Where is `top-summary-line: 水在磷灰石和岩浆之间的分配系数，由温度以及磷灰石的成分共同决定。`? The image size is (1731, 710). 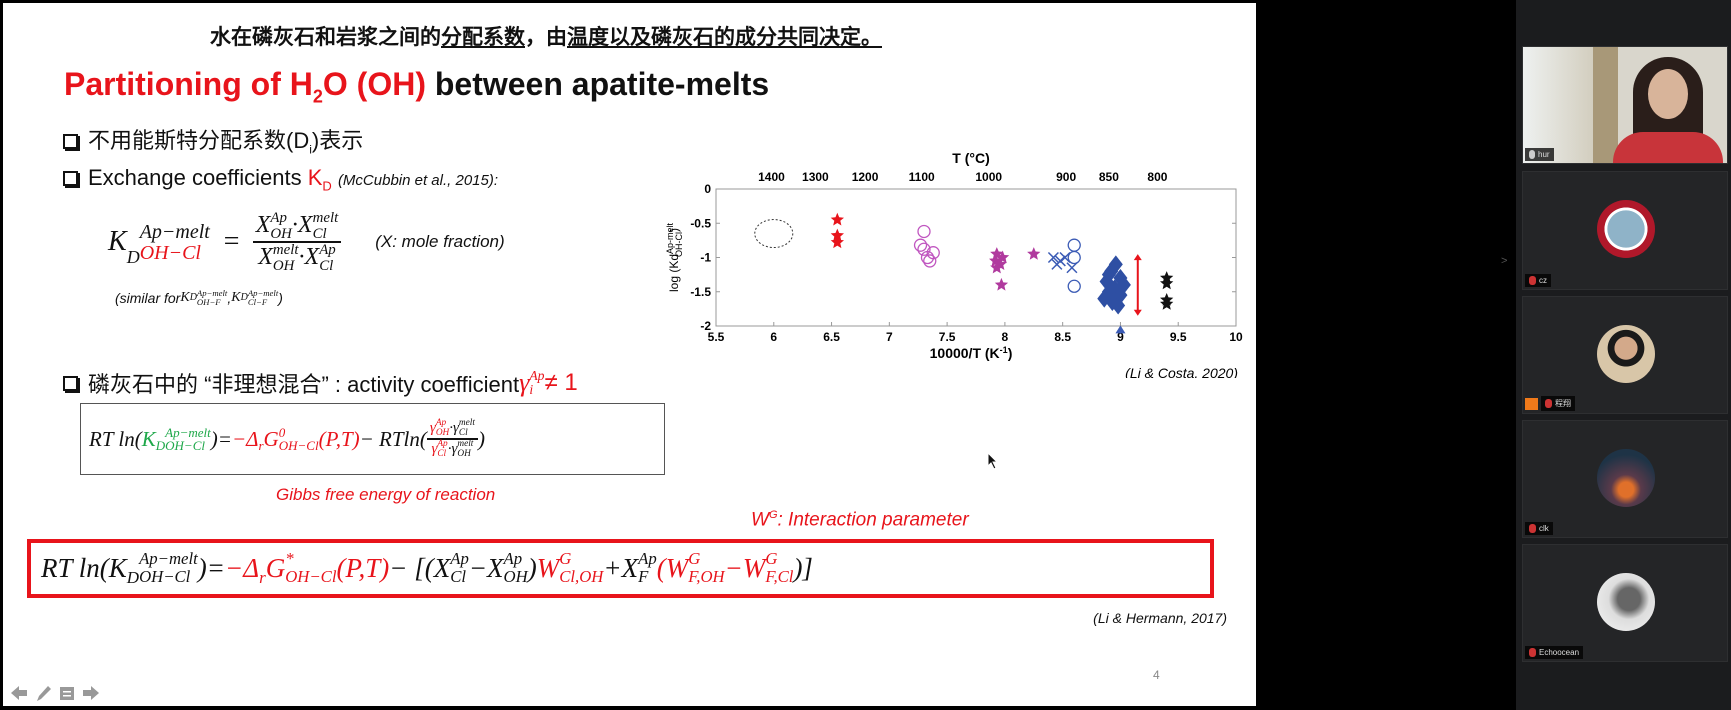
top-summary-line: 水在磷灰石和岩浆之间的分配系数，由温度以及磷灰石的成分共同决定。 is located at coordinates (546, 37).